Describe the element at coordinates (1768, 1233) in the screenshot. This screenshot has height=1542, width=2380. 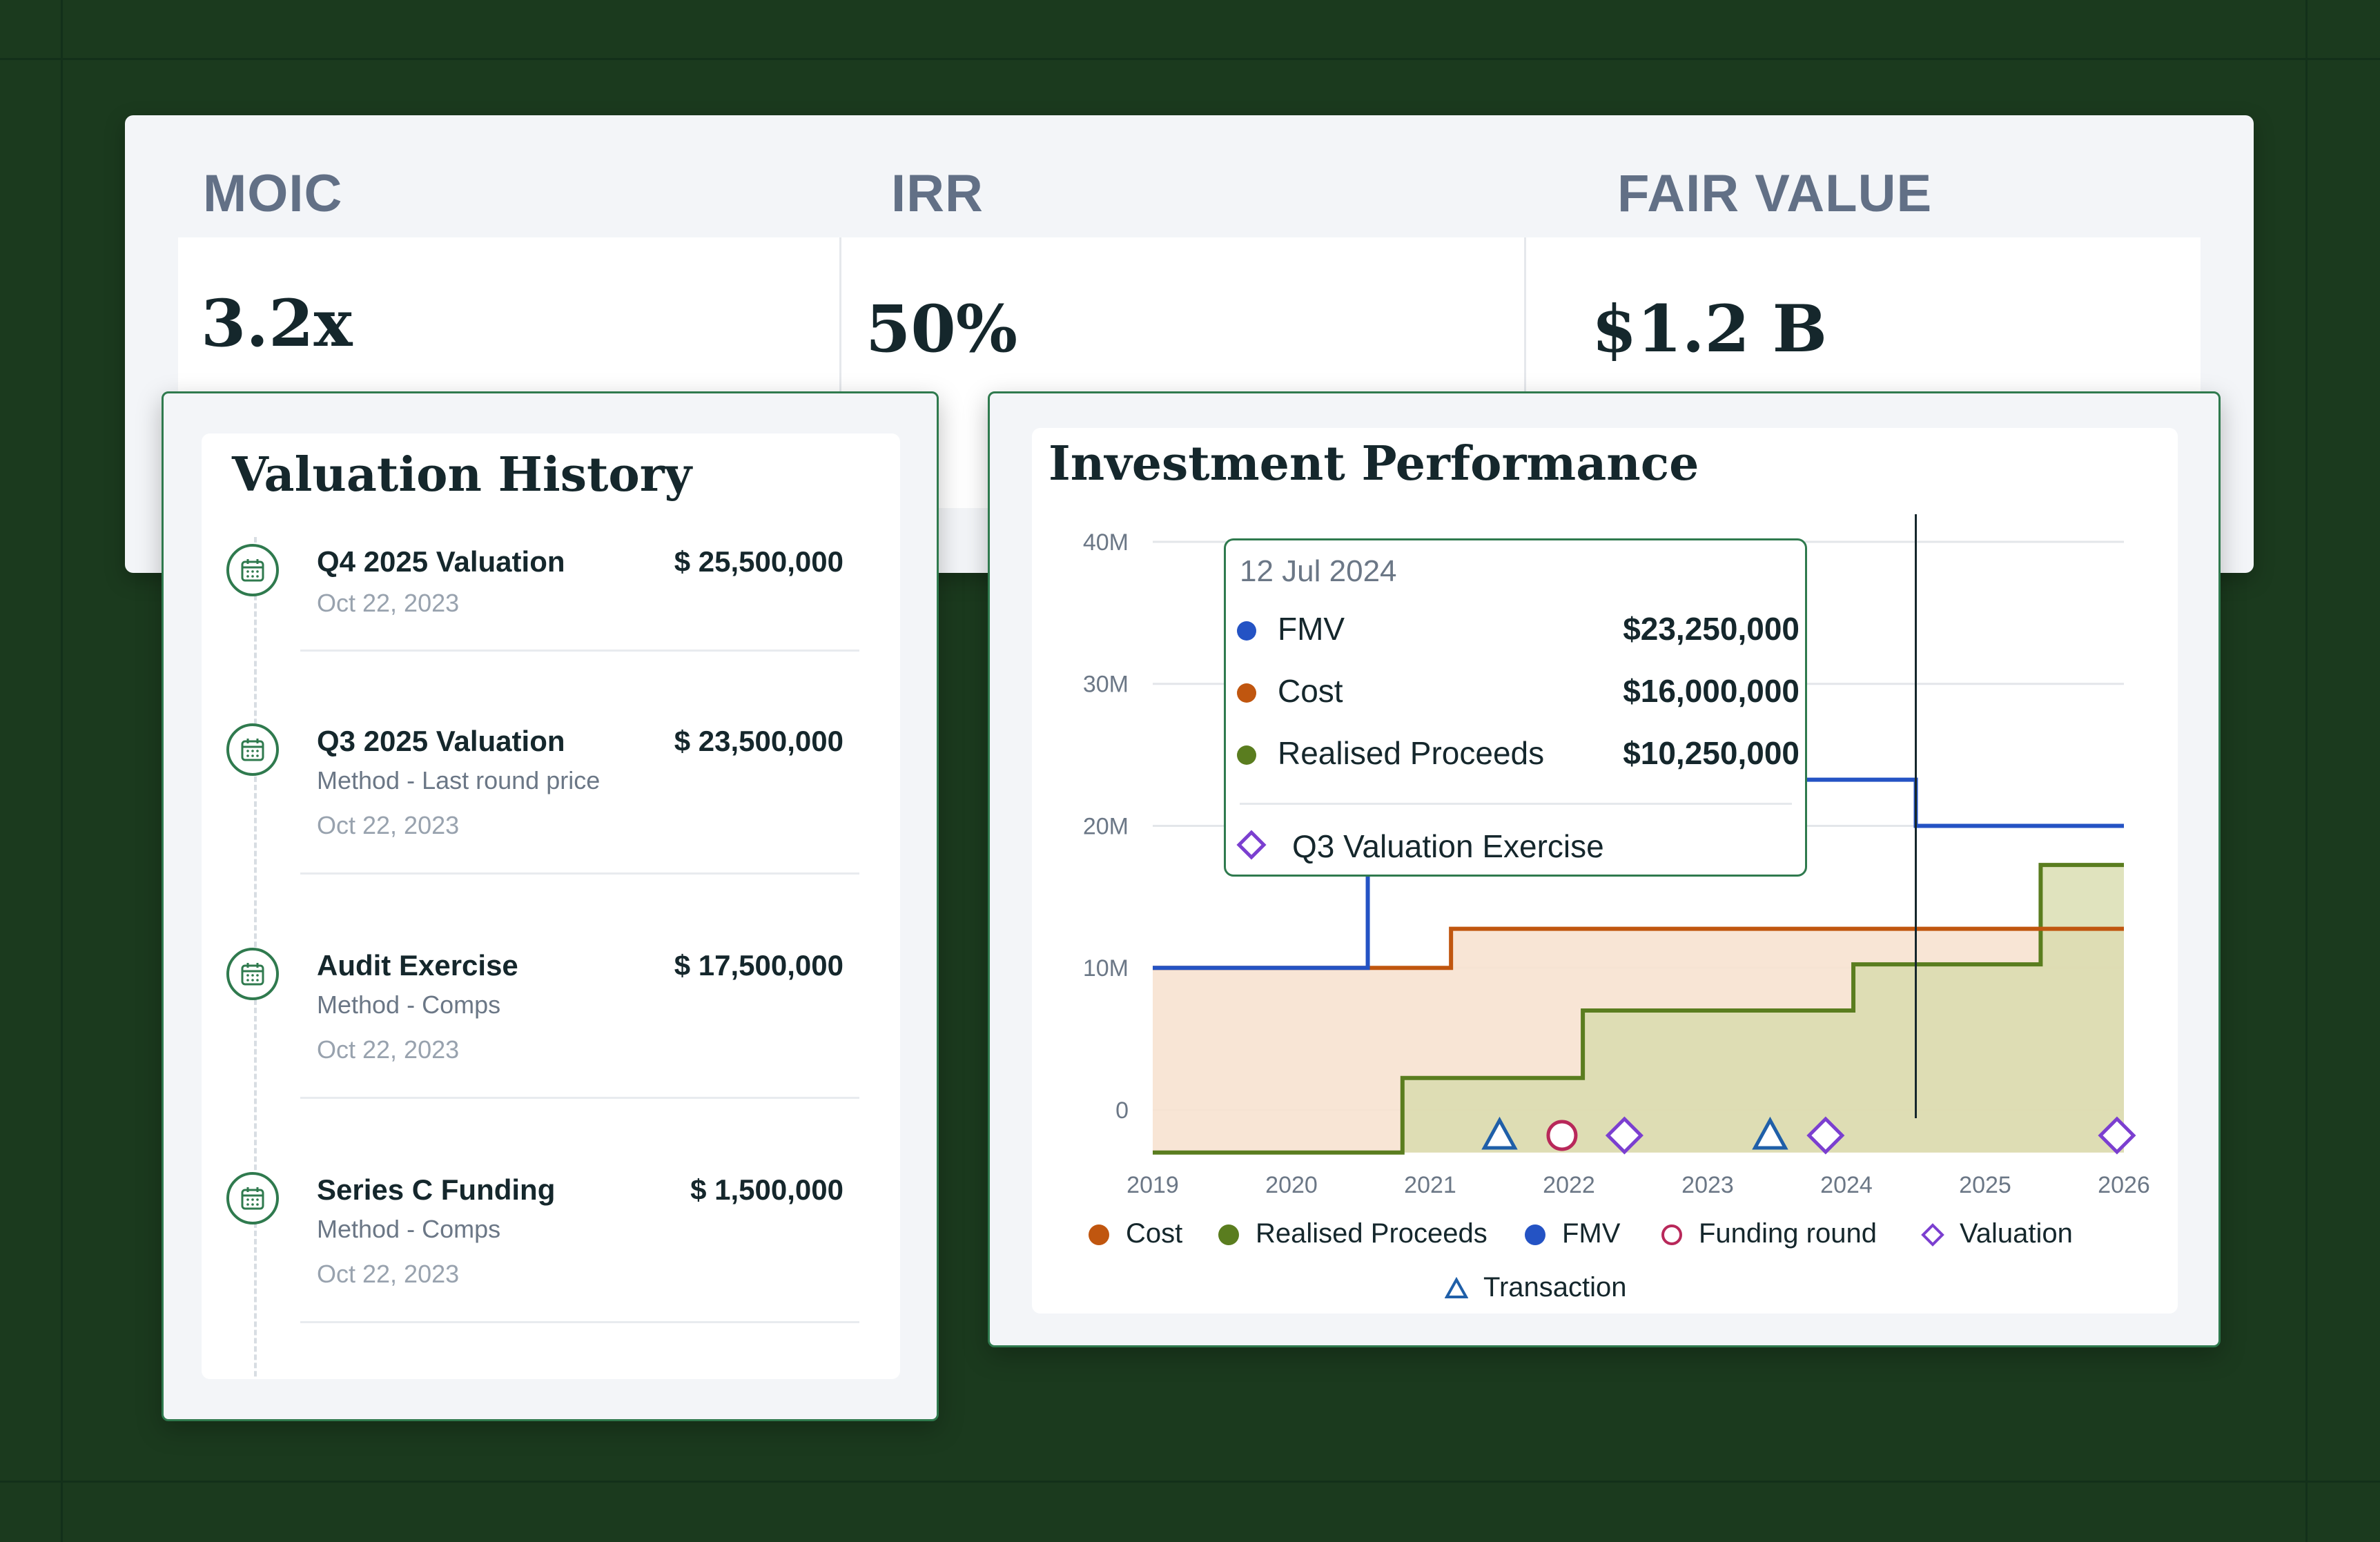
I see `legend-item-funding-round: Funding round` at that location.